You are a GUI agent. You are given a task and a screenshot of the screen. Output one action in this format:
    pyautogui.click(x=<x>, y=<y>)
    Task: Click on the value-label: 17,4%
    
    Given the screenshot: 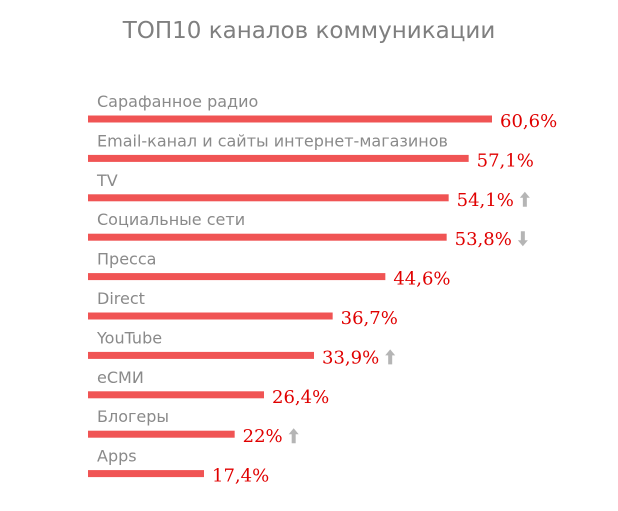 What is the action you would take?
    pyautogui.click(x=240, y=476)
    